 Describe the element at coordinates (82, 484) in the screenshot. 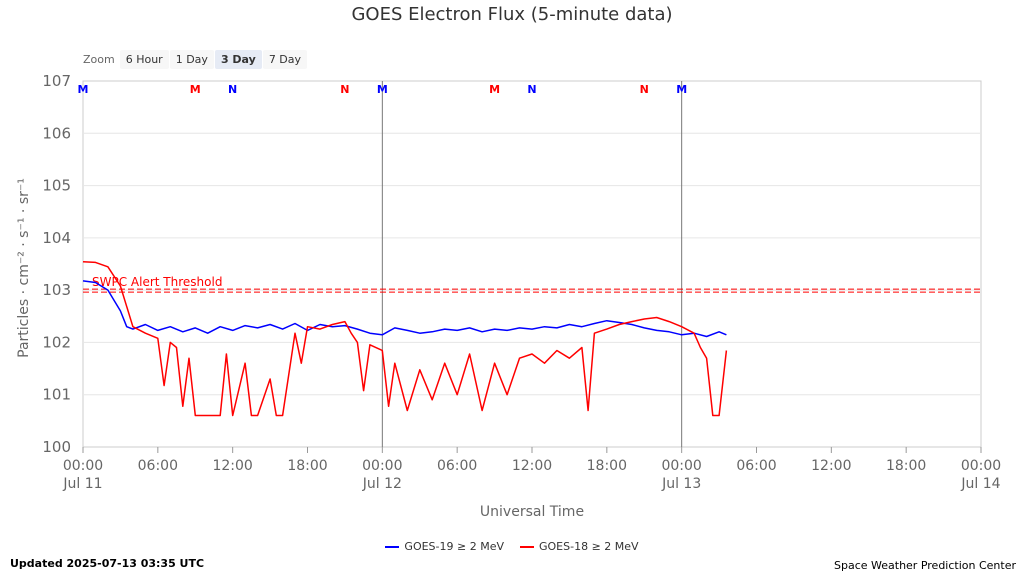

I see `x-tick-date-label: Jul 11` at that location.